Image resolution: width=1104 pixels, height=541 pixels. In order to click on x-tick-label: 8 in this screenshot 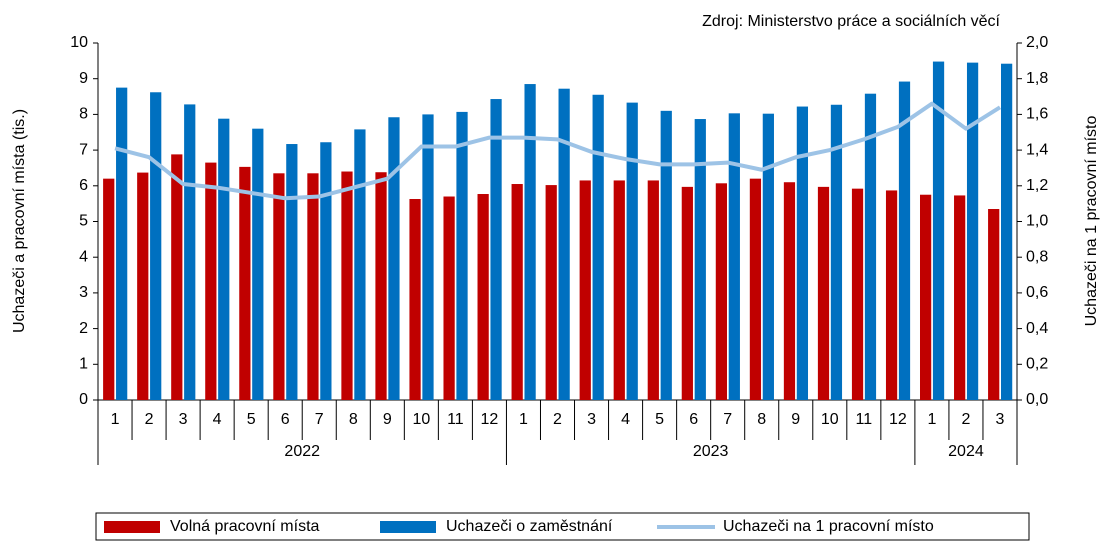, I will do `click(353, 419)`.